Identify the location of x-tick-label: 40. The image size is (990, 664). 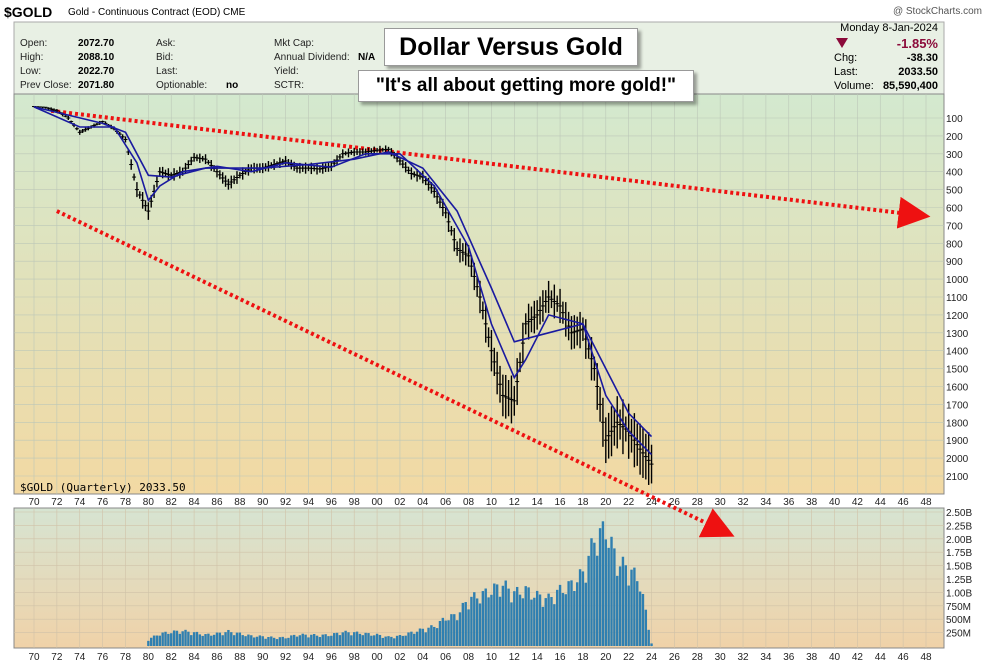
(835, 657).